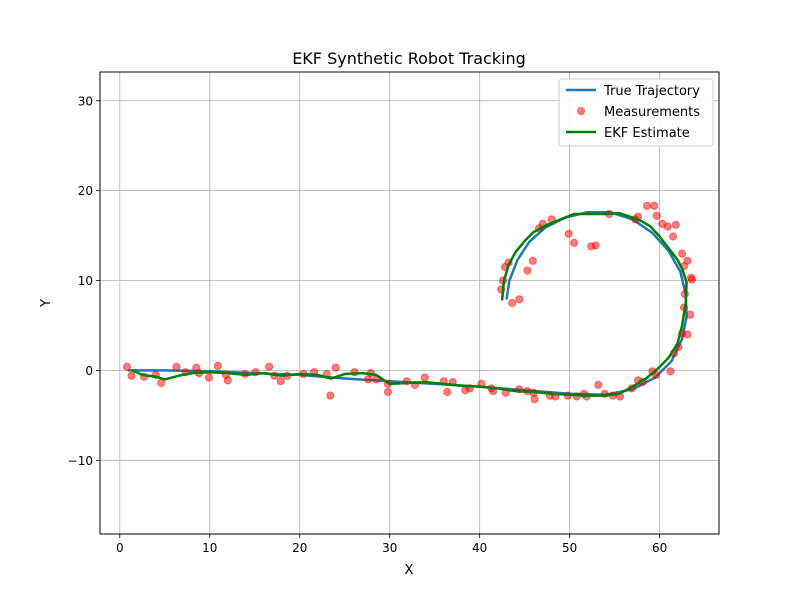 The width and height of the screenshot is (799, 603). Describe the element at coordinates (46, 303) in the screenshot. I see `y-axis-label: Y` at that location.